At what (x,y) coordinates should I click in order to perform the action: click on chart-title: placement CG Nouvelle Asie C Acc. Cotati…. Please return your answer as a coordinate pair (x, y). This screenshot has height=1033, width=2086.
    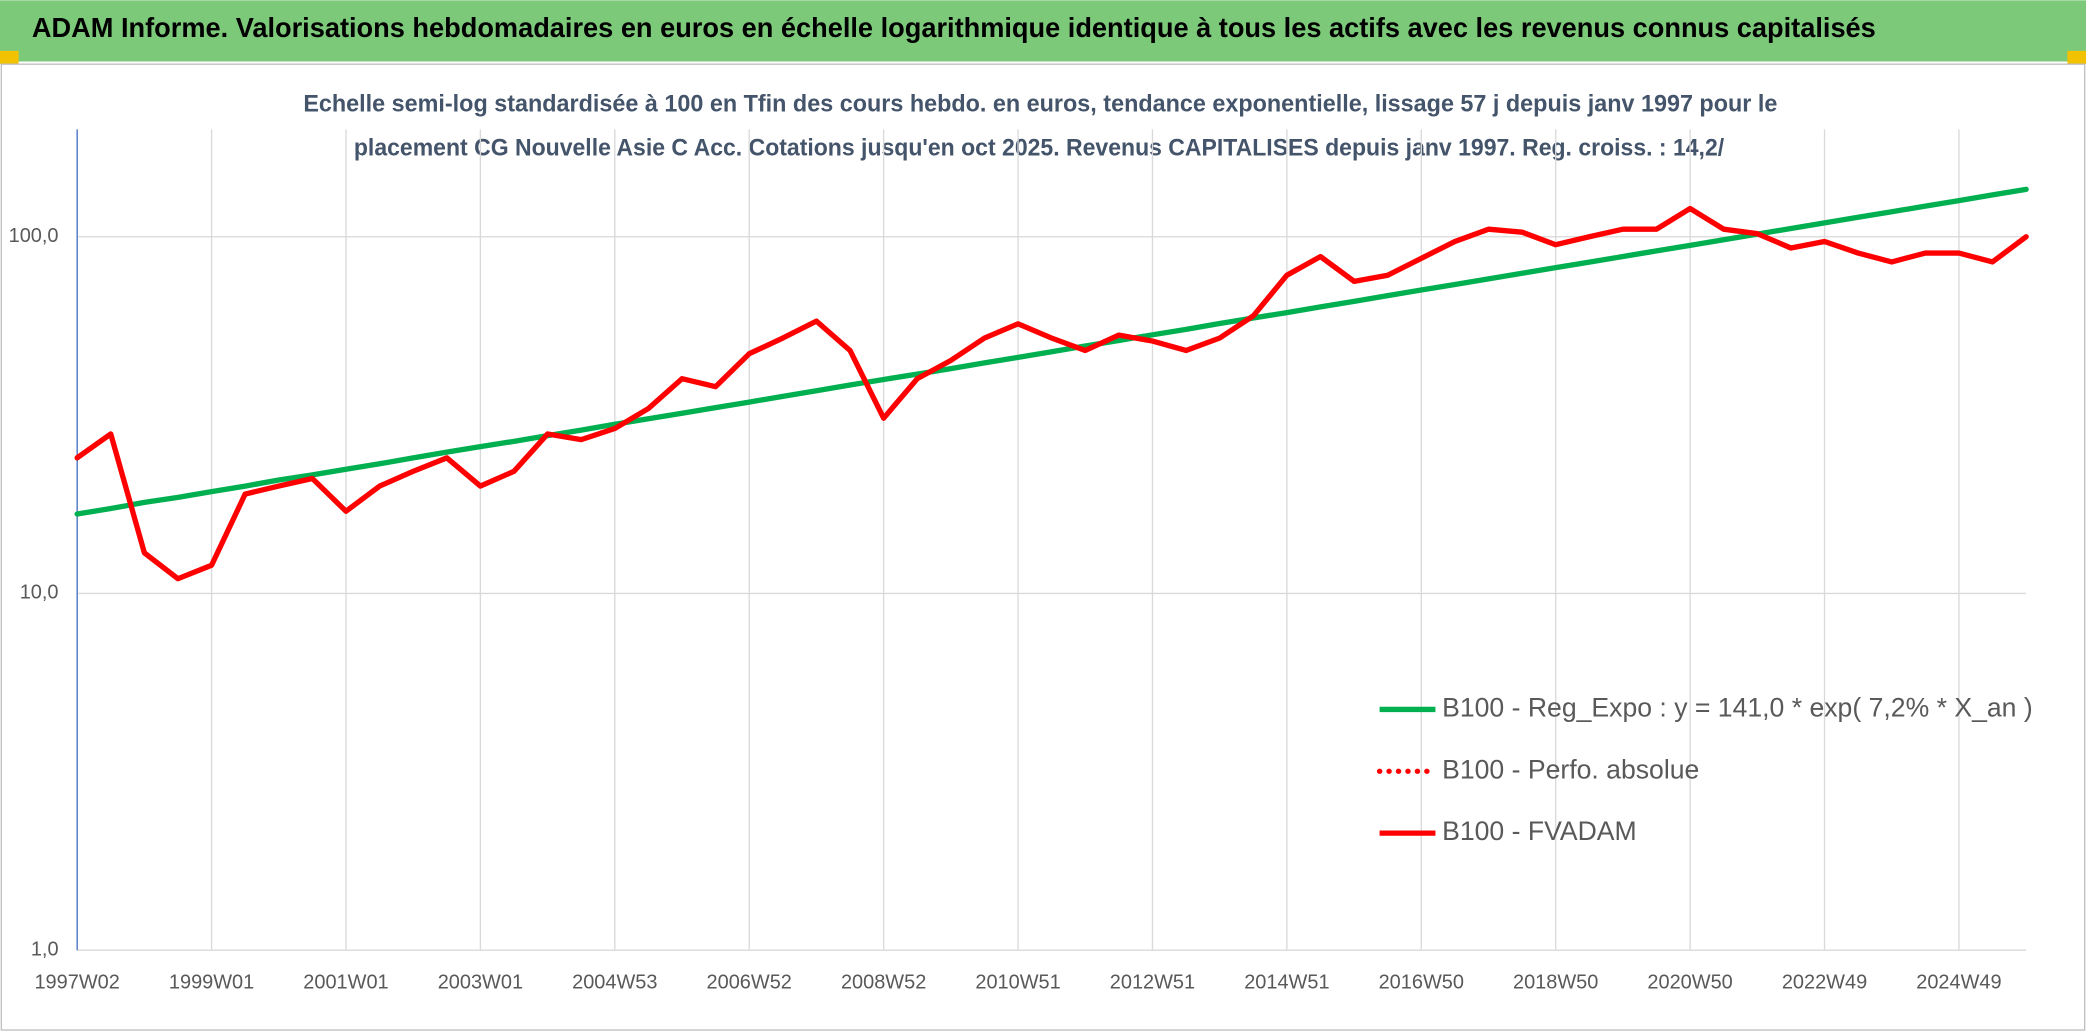
    Looking at the image, I should click on (1039, 148).